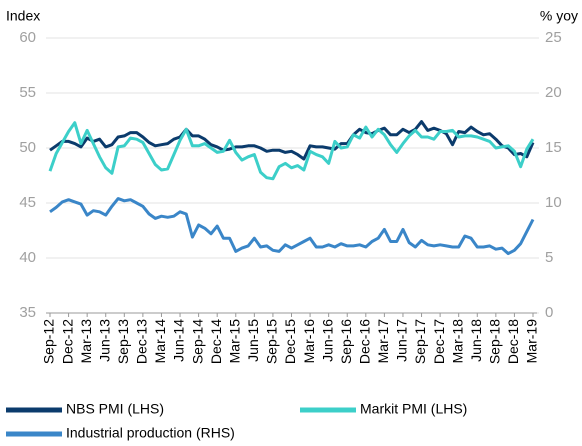 The image size is (582, 446). Describe the element at coordinates (27, 37) in the screenshot. I see `y-tick-label: 60` at that location.